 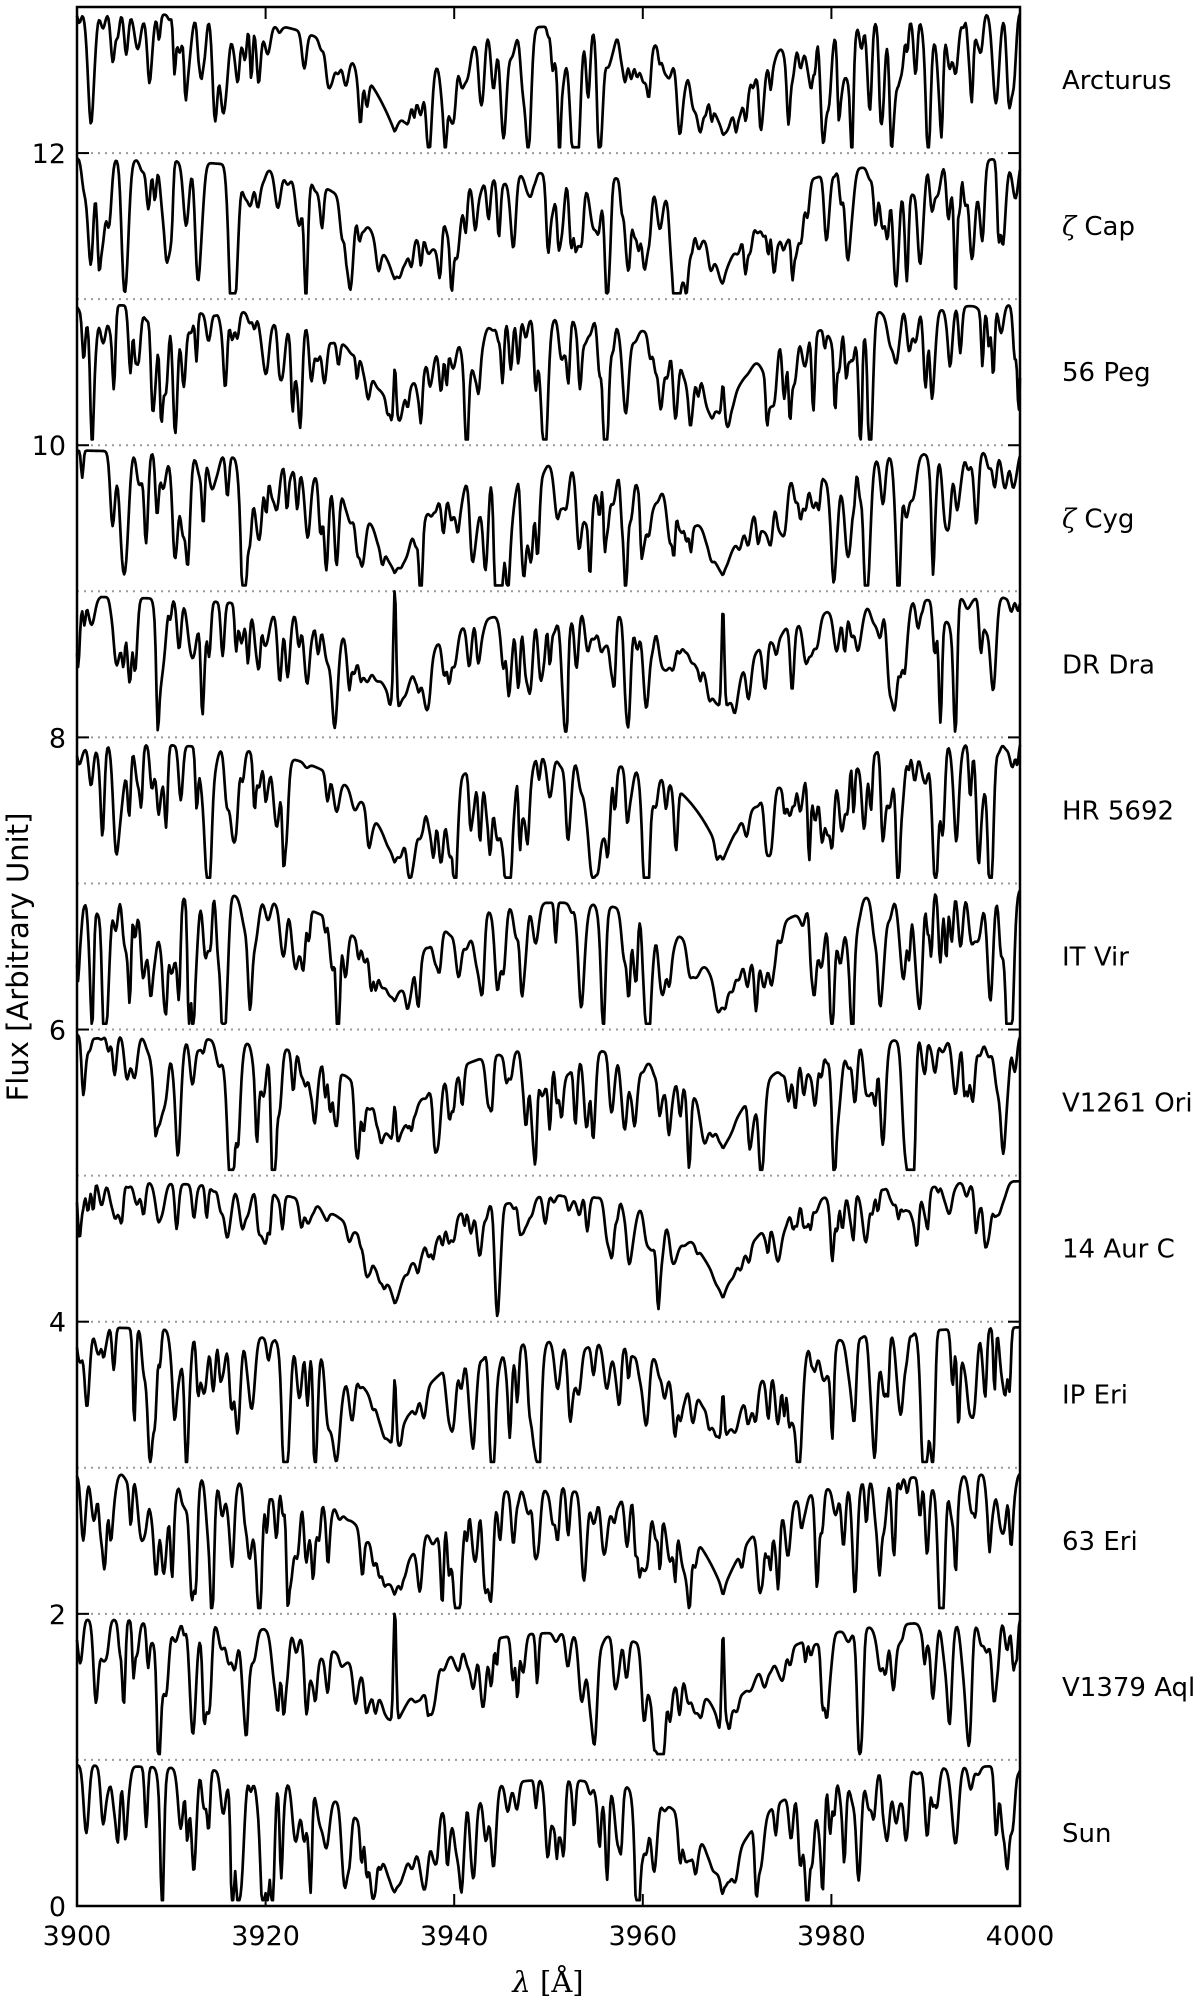 I want to click on y-tick-label: 8, so click(x=57, y=738).